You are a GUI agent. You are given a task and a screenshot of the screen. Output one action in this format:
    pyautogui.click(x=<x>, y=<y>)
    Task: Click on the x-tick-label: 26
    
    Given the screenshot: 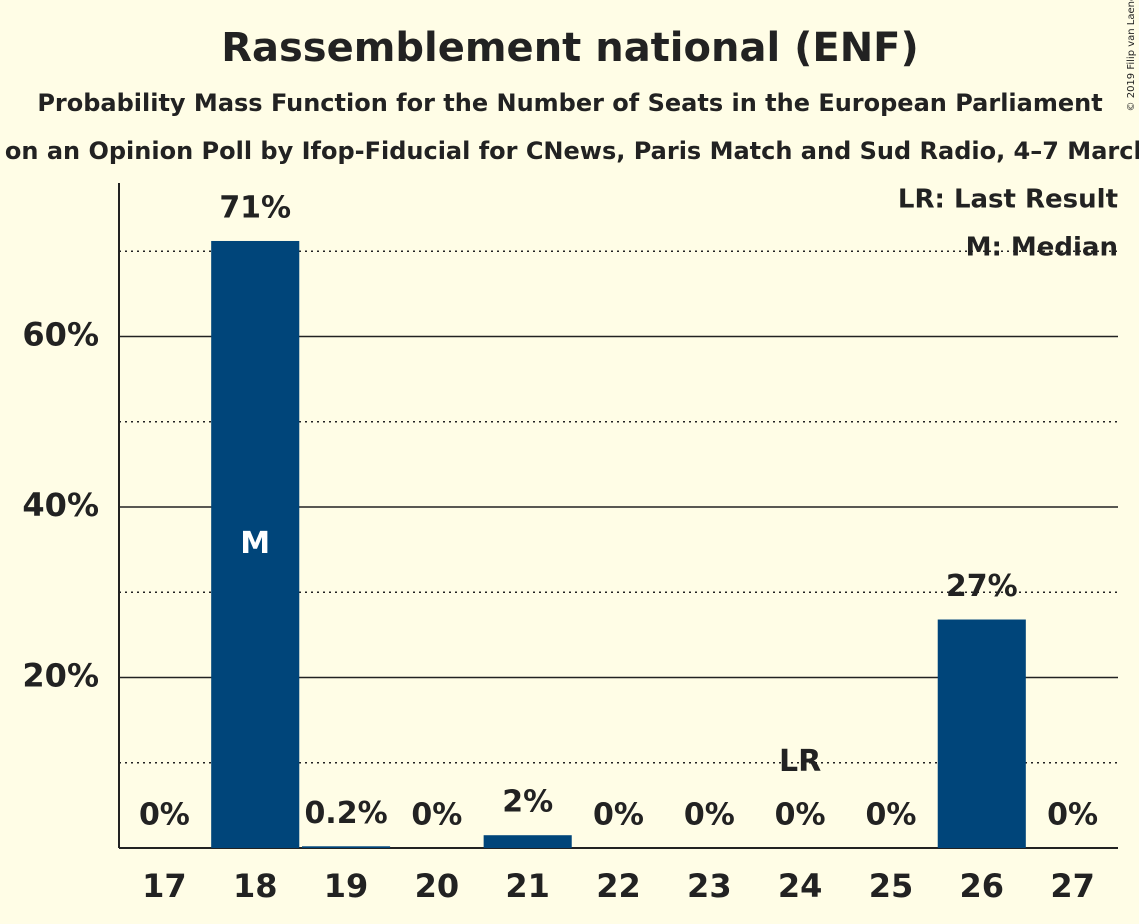 What is the action you would take?
    pyautogui.click(x=982, y=886)
    